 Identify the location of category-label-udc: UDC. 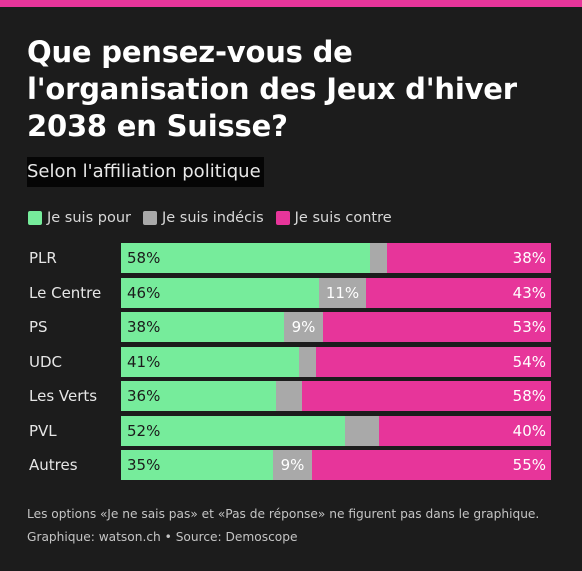
(46, 362).